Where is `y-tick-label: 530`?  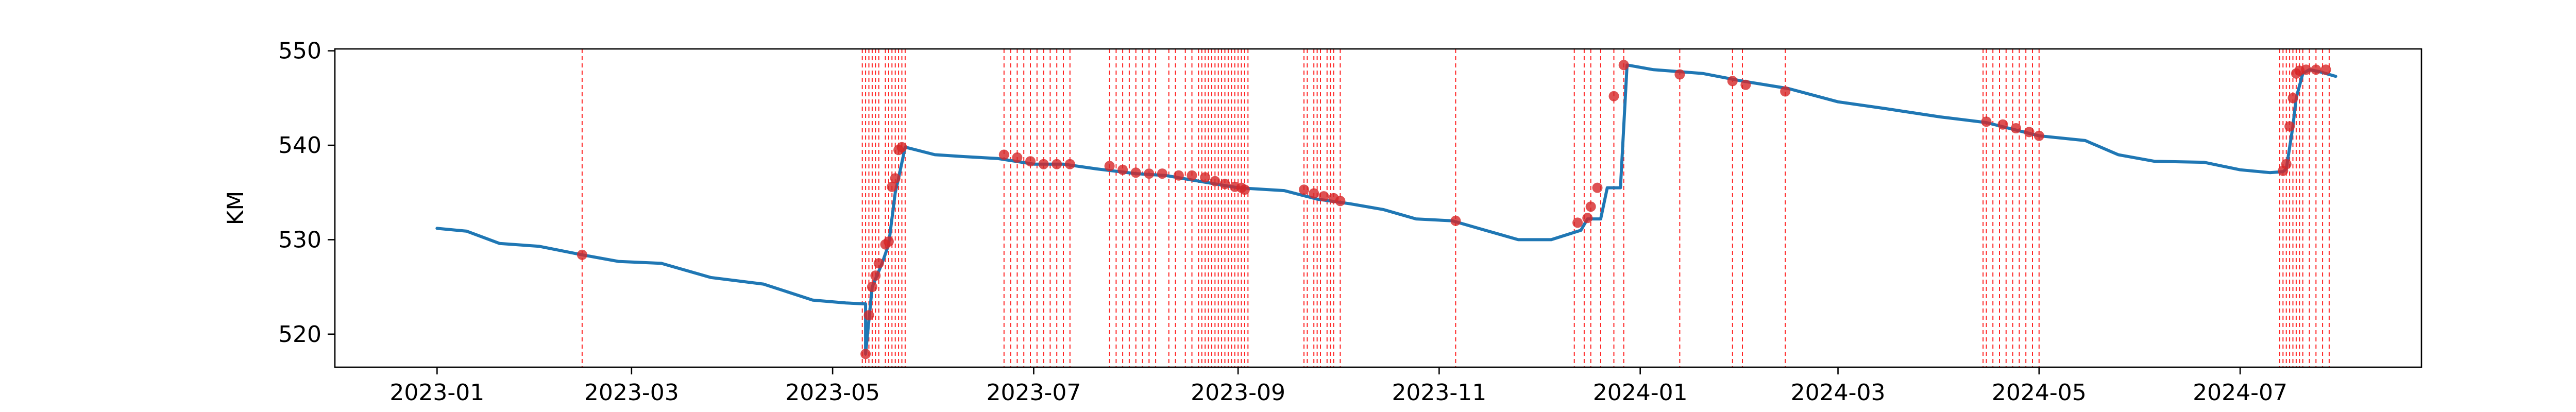
y-tick-label: 530 is located at coordinates (299, 240).